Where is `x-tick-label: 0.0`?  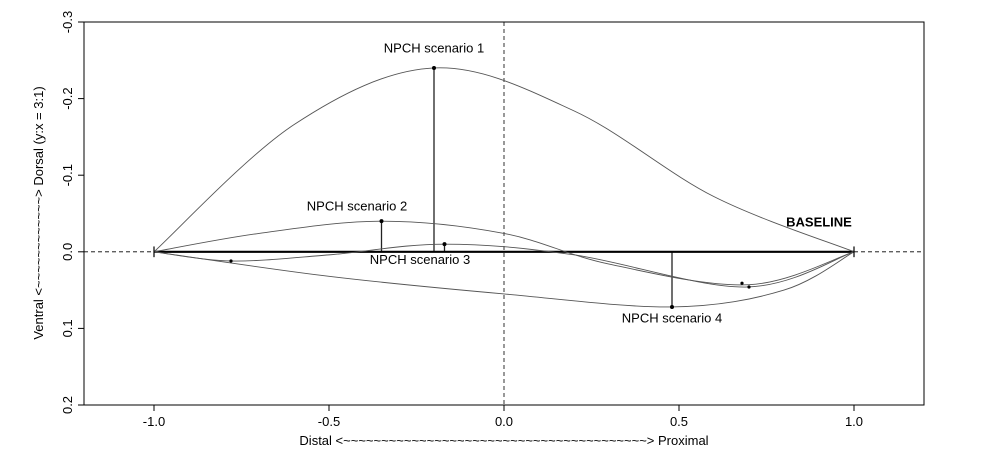 x-tick-label: 0.0 is located at coordinates (504, 421).